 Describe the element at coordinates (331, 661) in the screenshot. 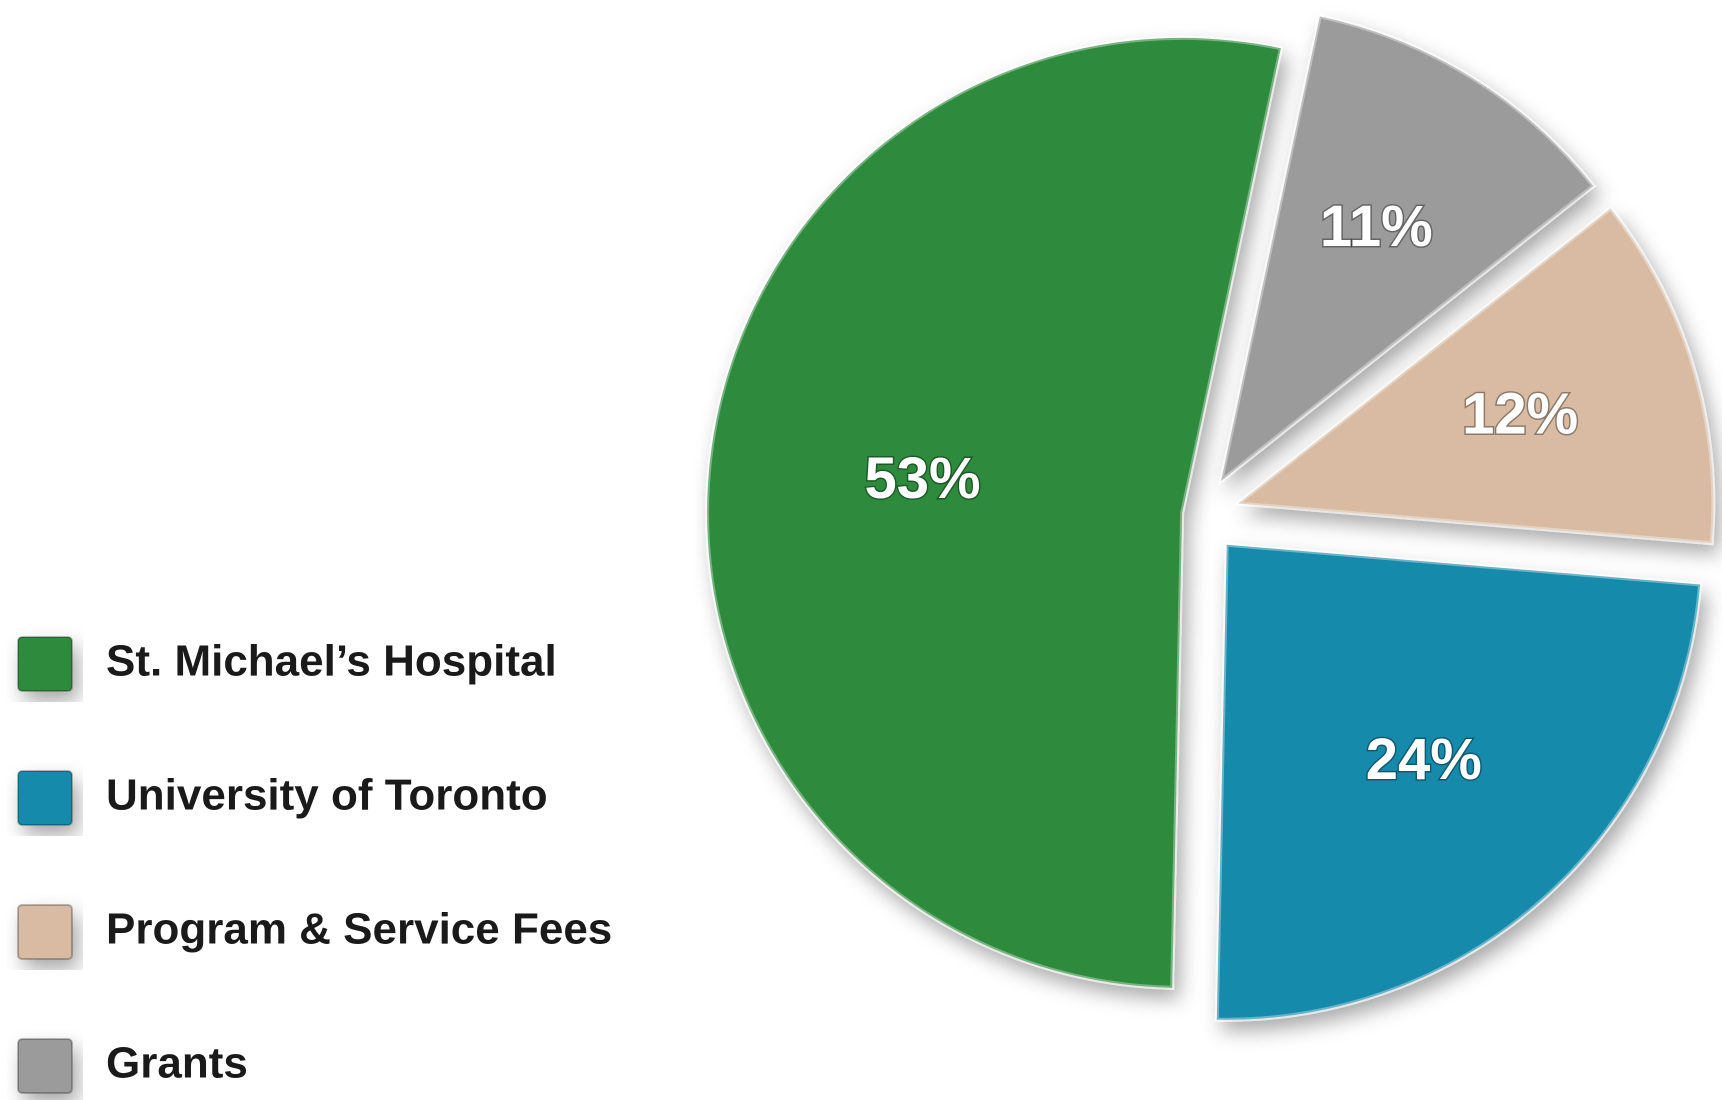

I see `legend-label: St. Michael’s Hospital` at that location.